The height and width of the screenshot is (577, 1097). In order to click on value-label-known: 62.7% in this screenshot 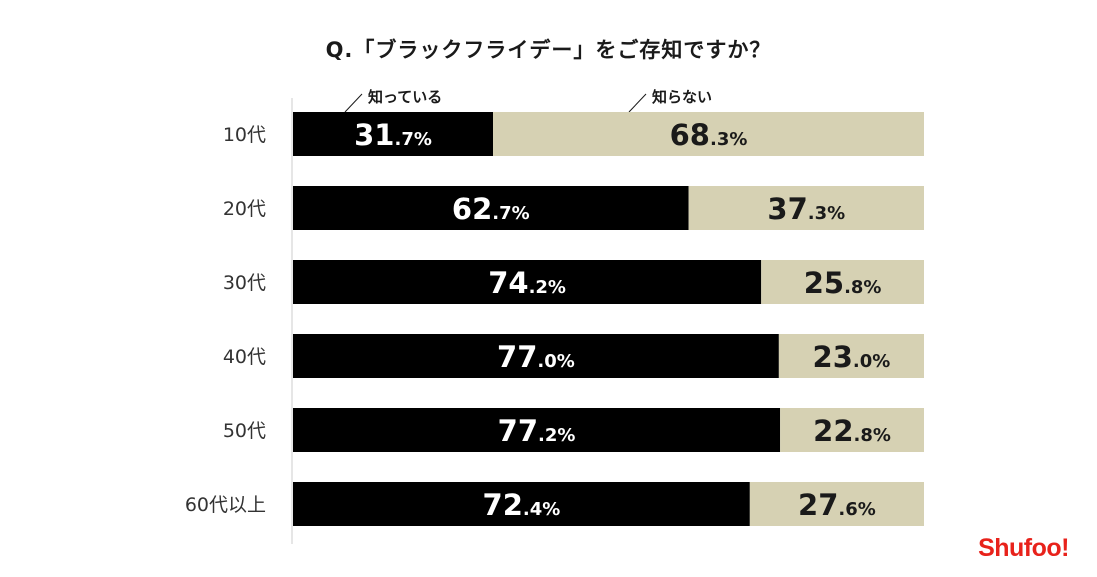, I will do `click(491, 209)`.